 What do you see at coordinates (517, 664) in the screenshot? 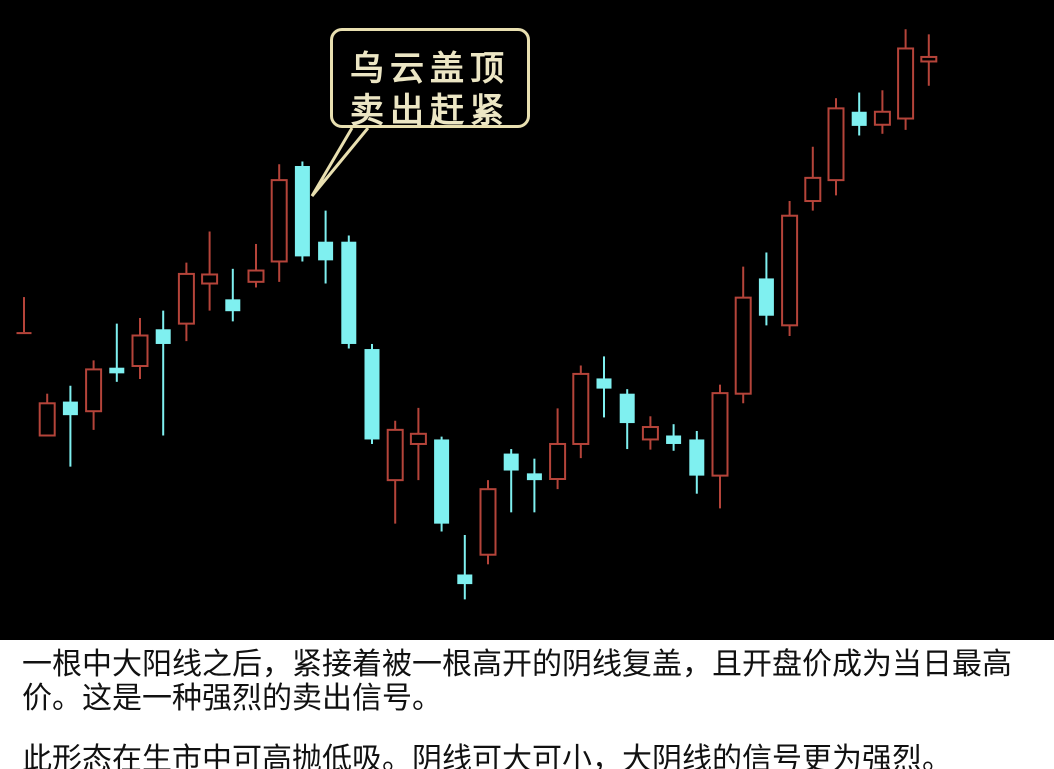
I see `caption-line-1: 一根中大阳线之后，紧接着被一根高开的阴线复盖，且开盘价成为当日最高` at bounding box center [517, 664].